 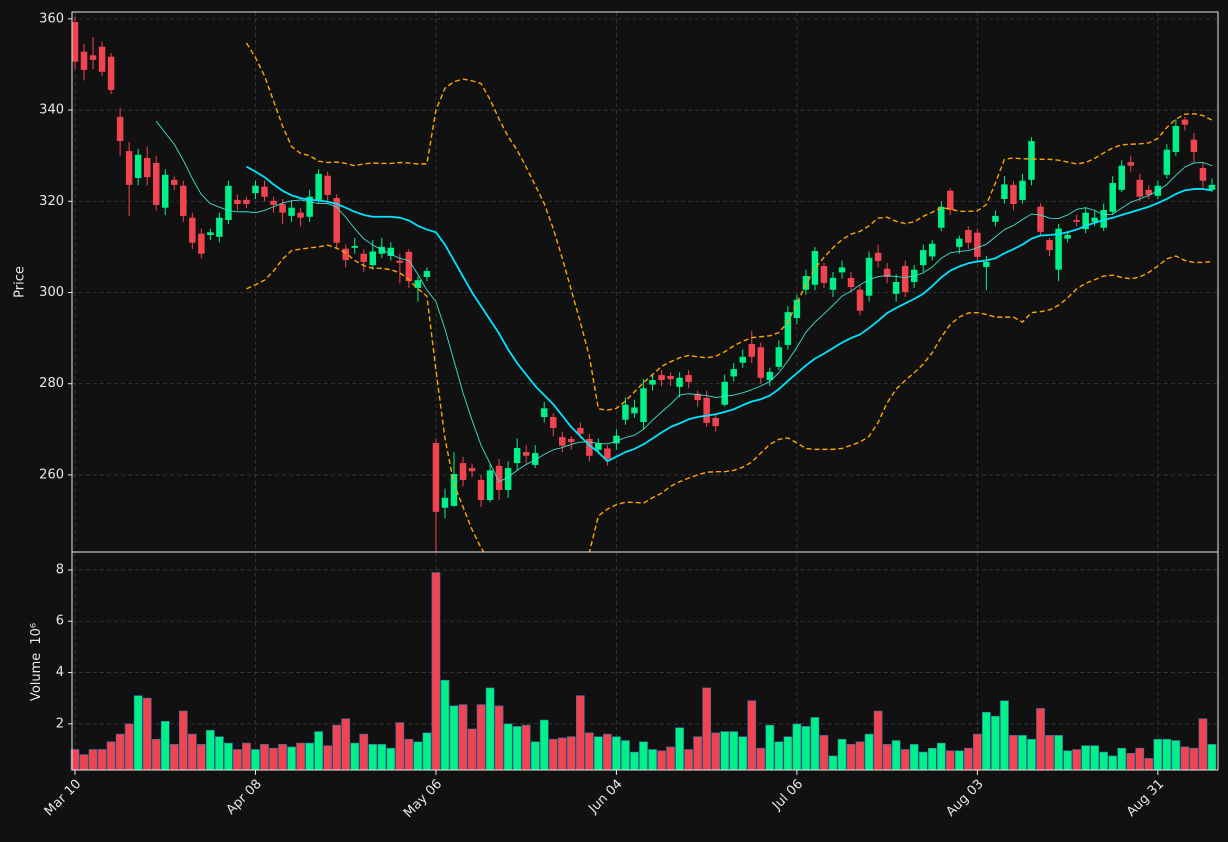 I want to click on y-tick-label: 4, so click(x=60, y=672).